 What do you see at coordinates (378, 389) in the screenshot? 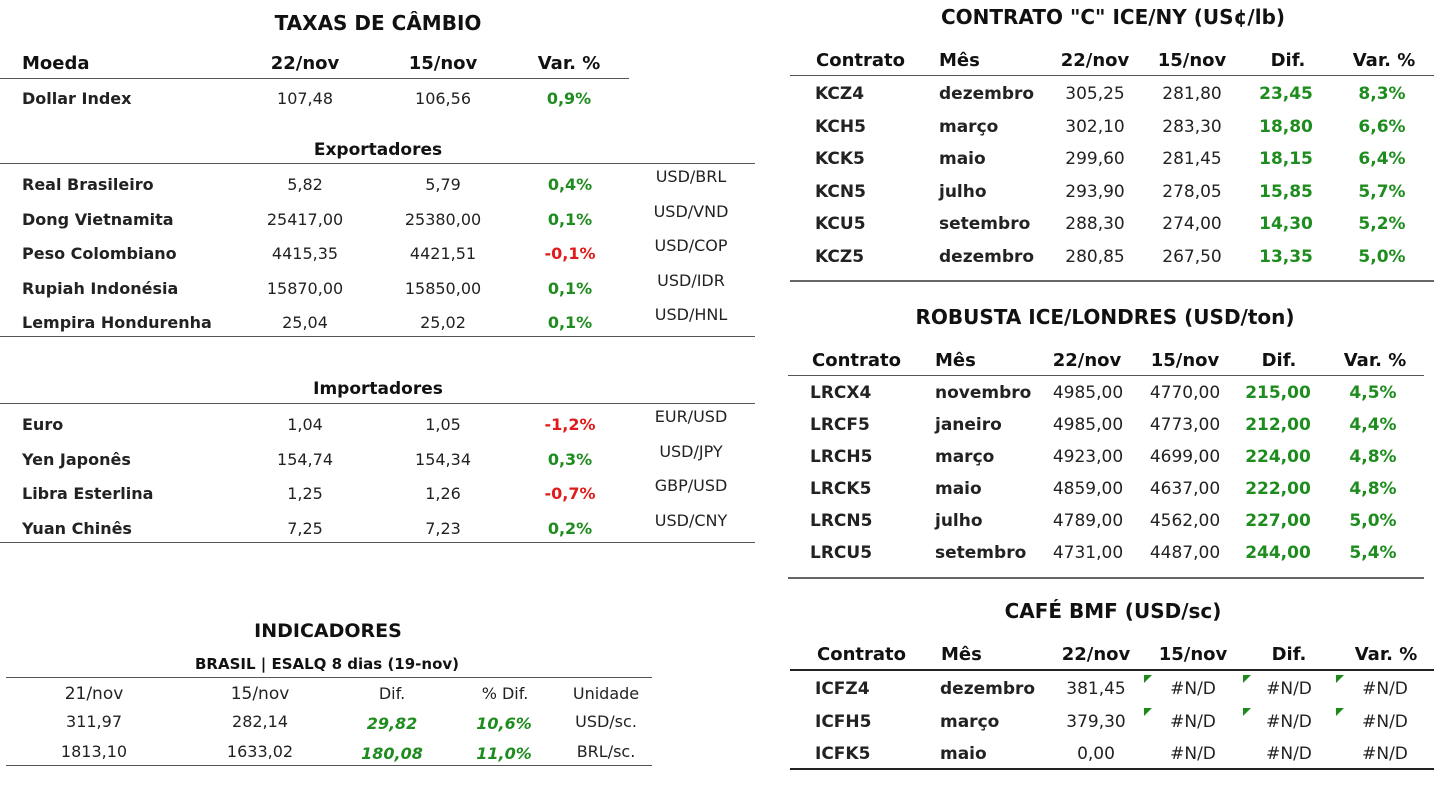
I see `importadores-title: Importadores` at bounding box center [378, 389].